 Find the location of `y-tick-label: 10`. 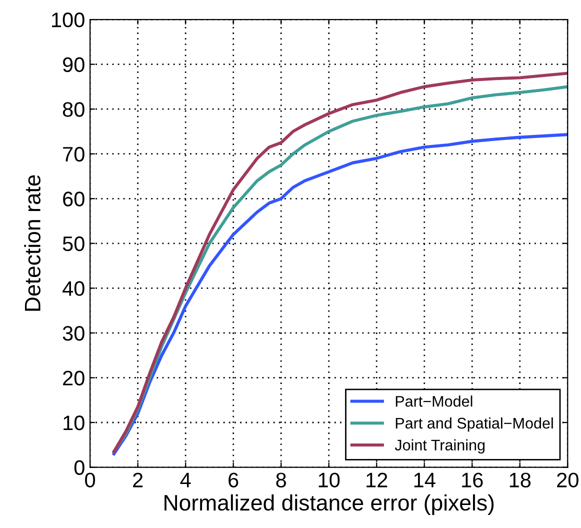

y-tick-label: 10 is located at coordinates (74, 423).